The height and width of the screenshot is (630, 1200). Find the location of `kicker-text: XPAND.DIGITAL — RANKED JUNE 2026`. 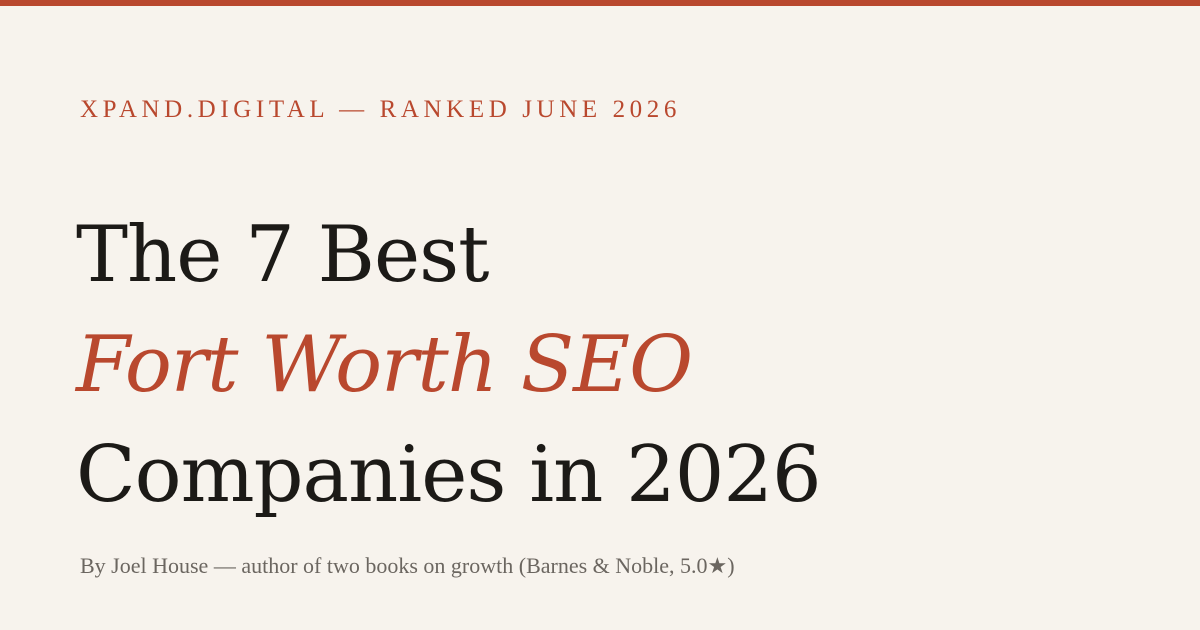

kicker-text: XPAND.DIGITAL — RANKED JUNE 2026 is located at coordinates (380, 109).